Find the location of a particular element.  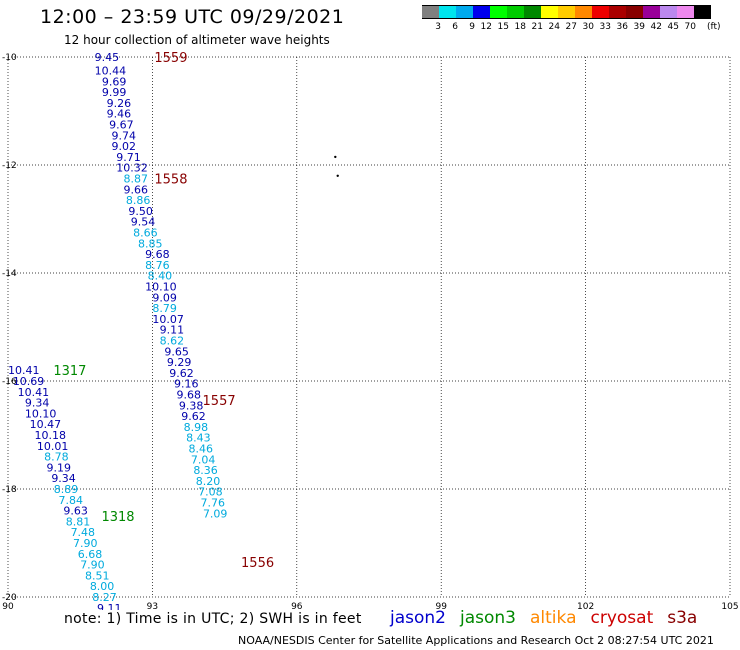

swh-value: 9.68 is located at coordinates (188, 395).